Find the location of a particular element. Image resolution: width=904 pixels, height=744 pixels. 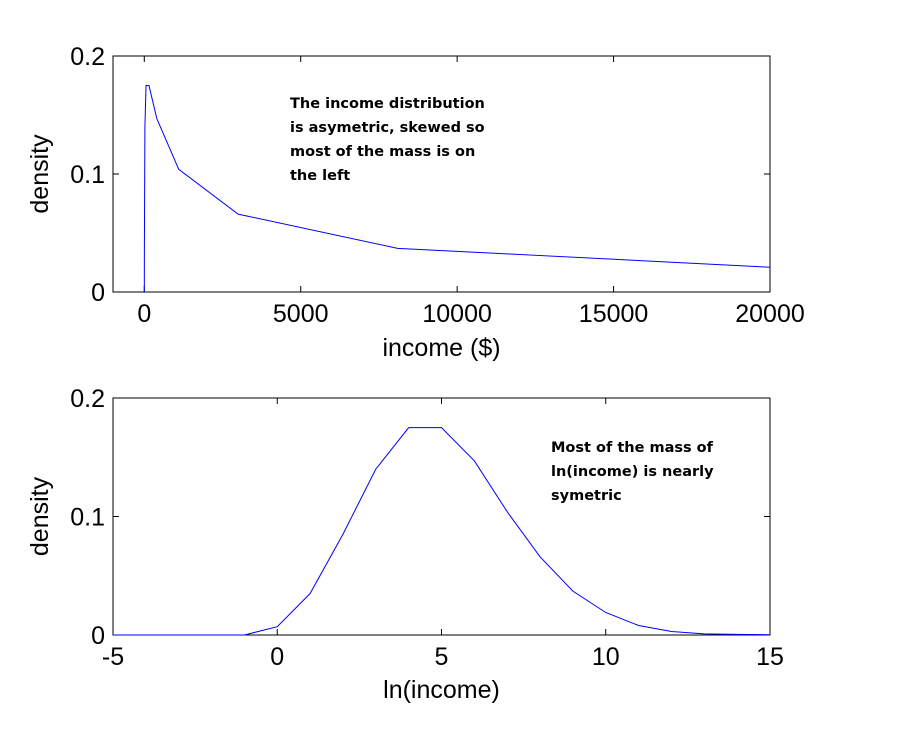

x-tick-label: 10000 is located at coordinates (457, 314).